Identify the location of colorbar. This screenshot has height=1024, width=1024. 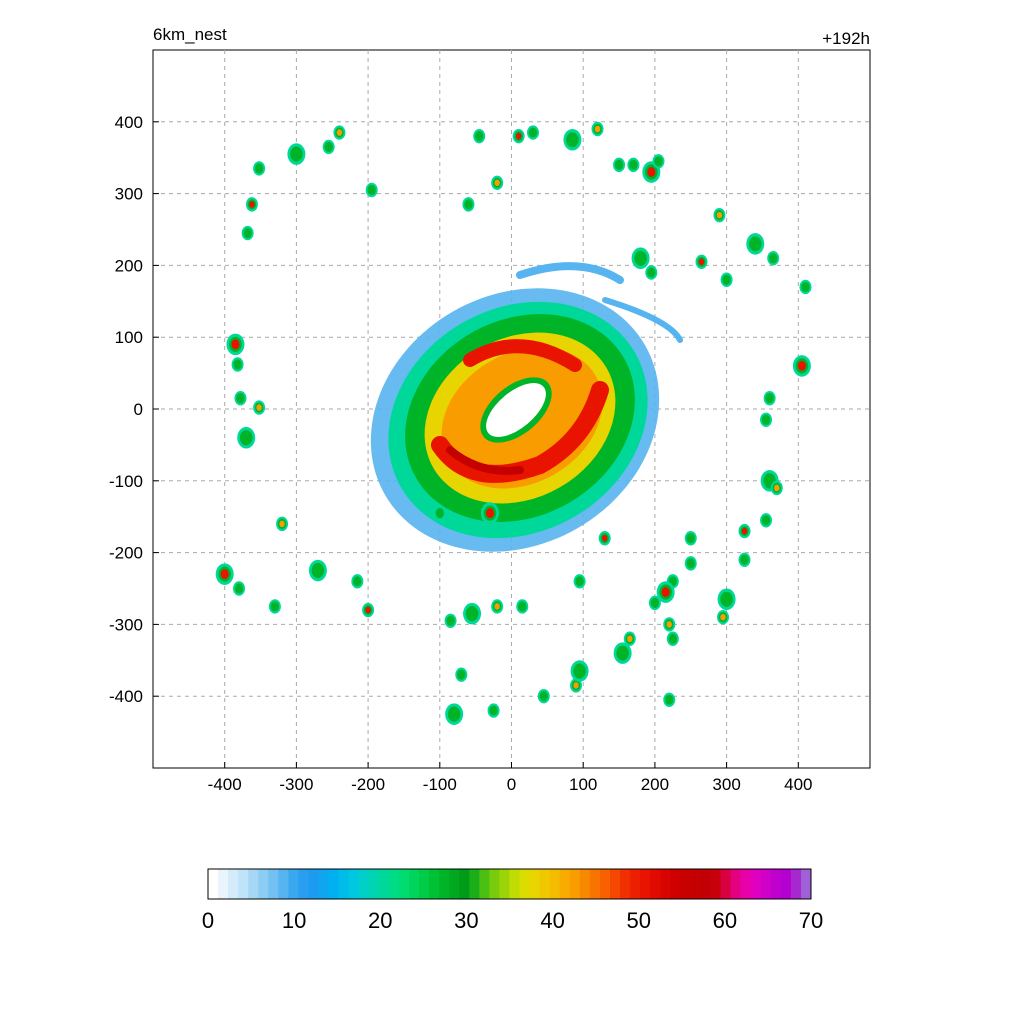
(510, 884).